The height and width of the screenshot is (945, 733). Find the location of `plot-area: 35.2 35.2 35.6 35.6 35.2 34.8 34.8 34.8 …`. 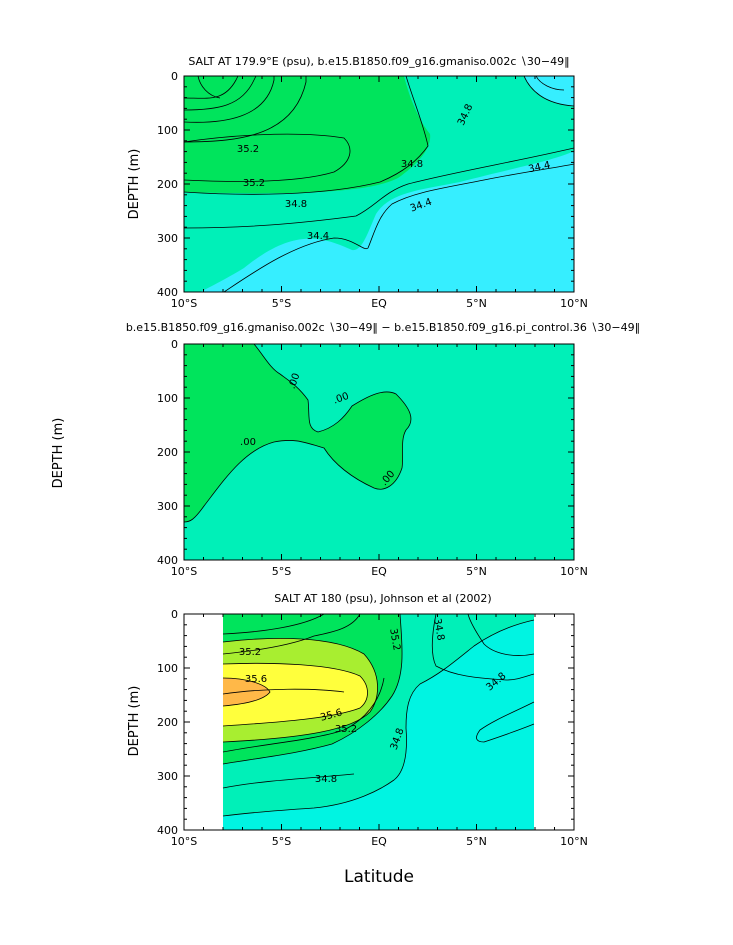

plot-area: 35.2 35.2 35.6 35.6 35.2 34.8 34.8 34.8 … is located at coordinates (379, 722).